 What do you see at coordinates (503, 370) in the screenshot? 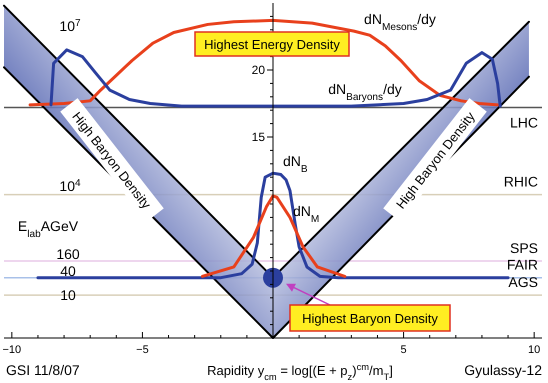
I see `text: Gyulassy-12` at bounding box center [503, 370].